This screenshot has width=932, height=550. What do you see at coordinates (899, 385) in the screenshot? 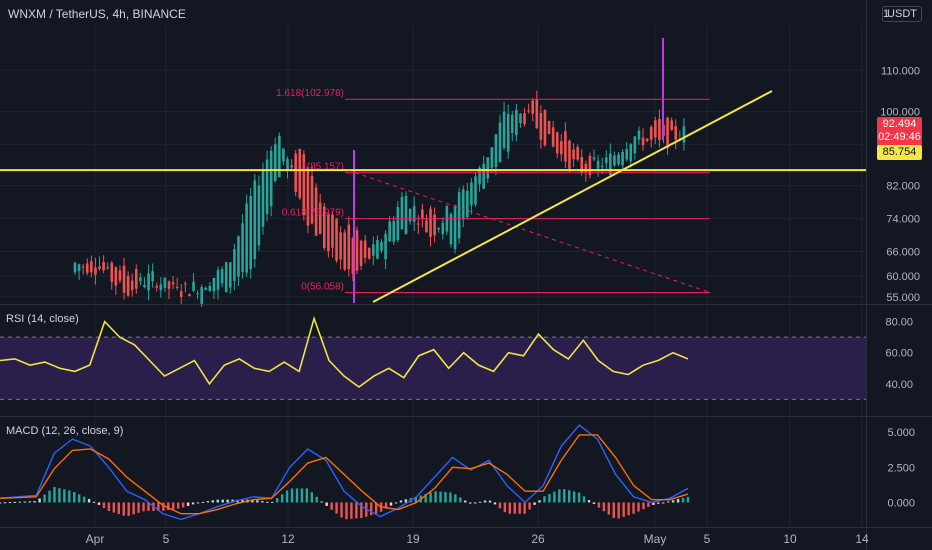
I see `rsi-tick-label: 40.00` at bounding box center [899, 385].